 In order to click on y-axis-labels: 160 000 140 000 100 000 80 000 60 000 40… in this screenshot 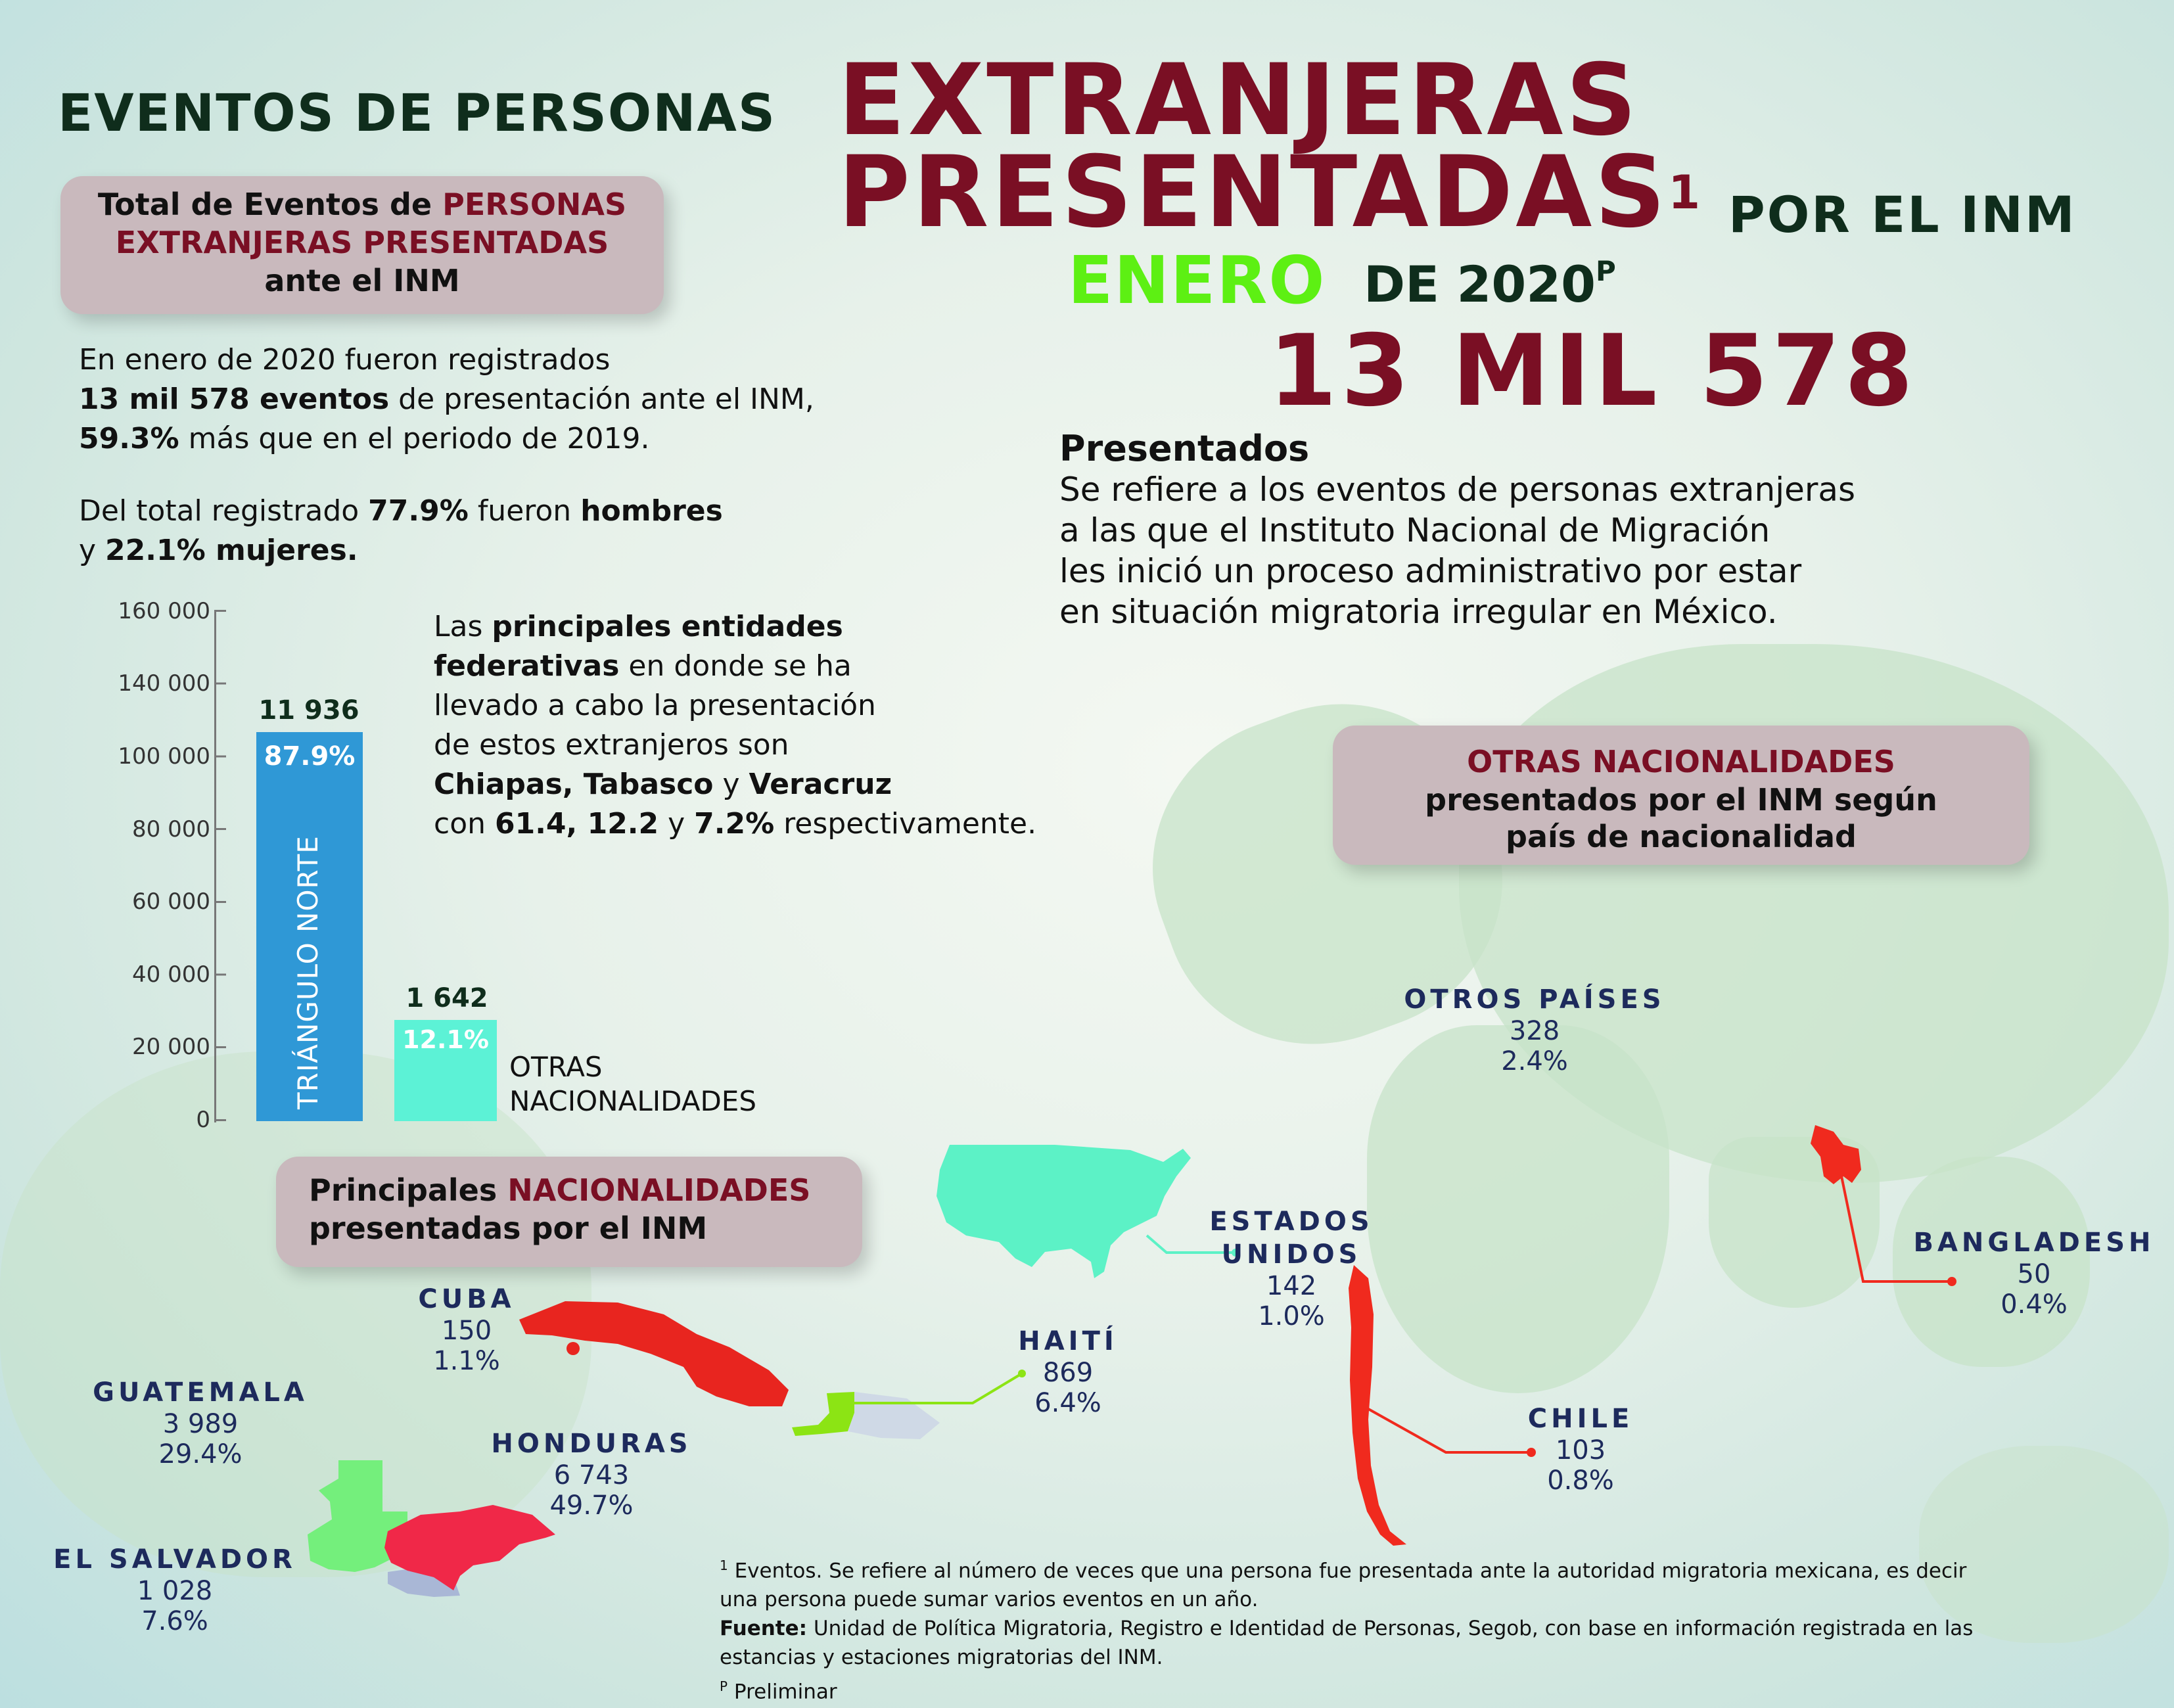, I will do `click(138, 867)`.